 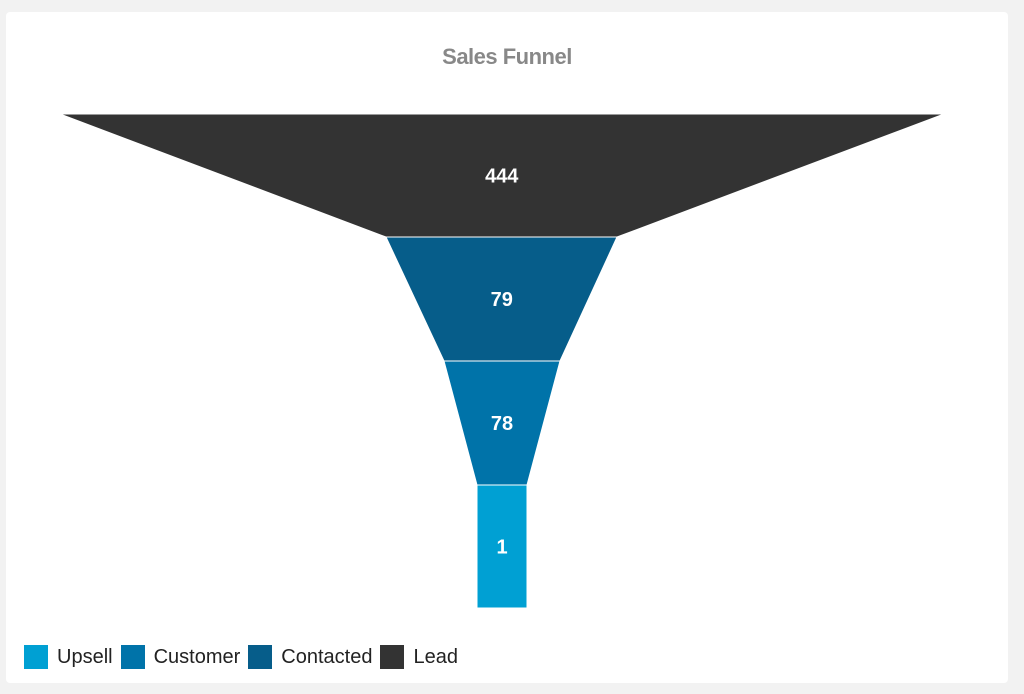 What do you see at coordinates (327, 656) in the screenshot?
I see `legend-label: Contacted` at bounding box center [327, 656].